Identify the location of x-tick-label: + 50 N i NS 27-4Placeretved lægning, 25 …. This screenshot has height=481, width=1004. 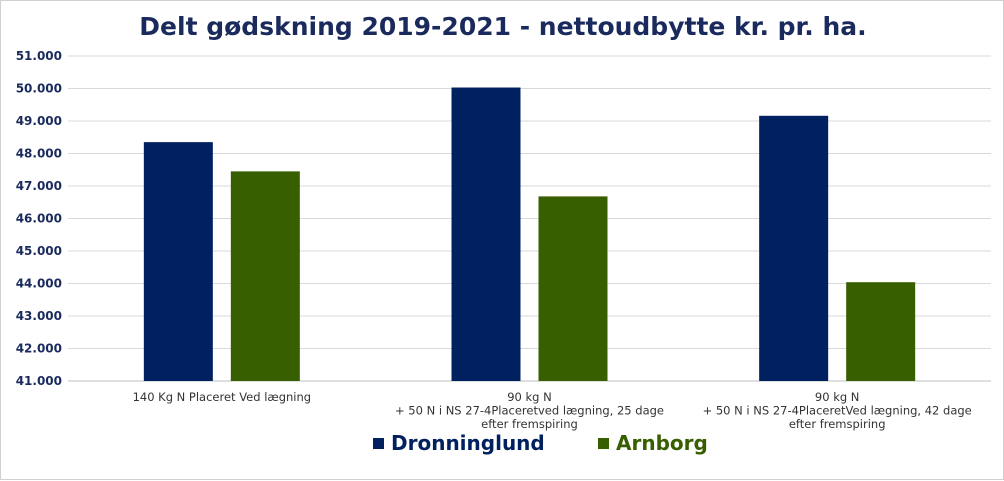
(529, 411).